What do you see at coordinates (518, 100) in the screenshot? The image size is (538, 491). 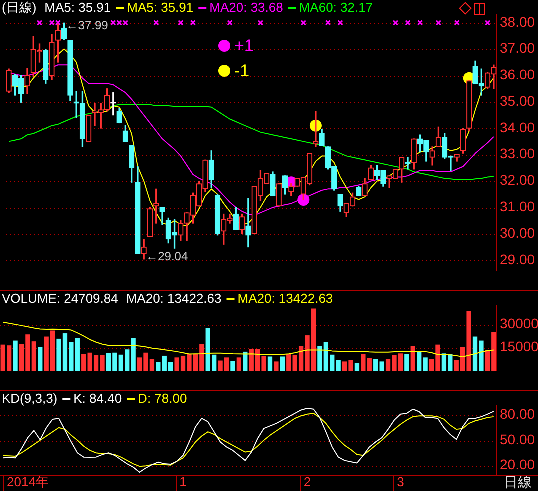 I see `y-tick-label: 35.00` at bounding box center [518, 100].